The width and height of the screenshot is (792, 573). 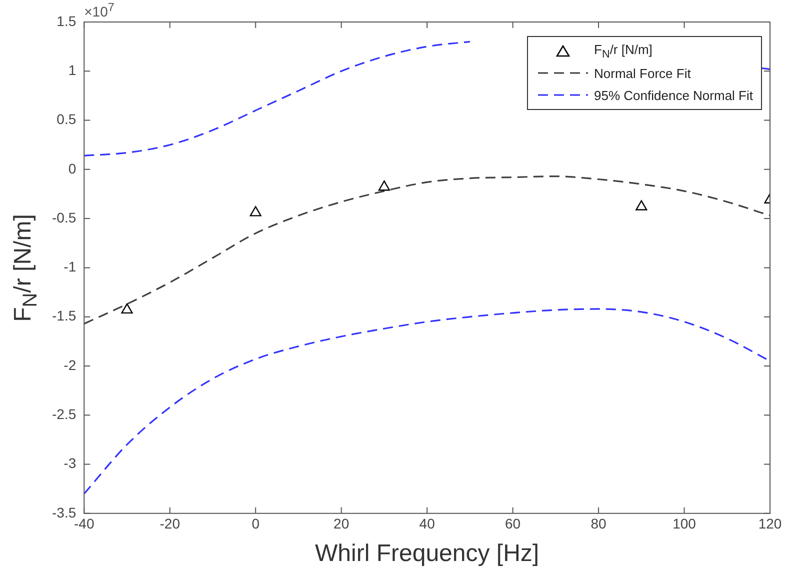 I want to click on x-axis-title: Whirl Frequency [Hz], so click(x=427, y=554).